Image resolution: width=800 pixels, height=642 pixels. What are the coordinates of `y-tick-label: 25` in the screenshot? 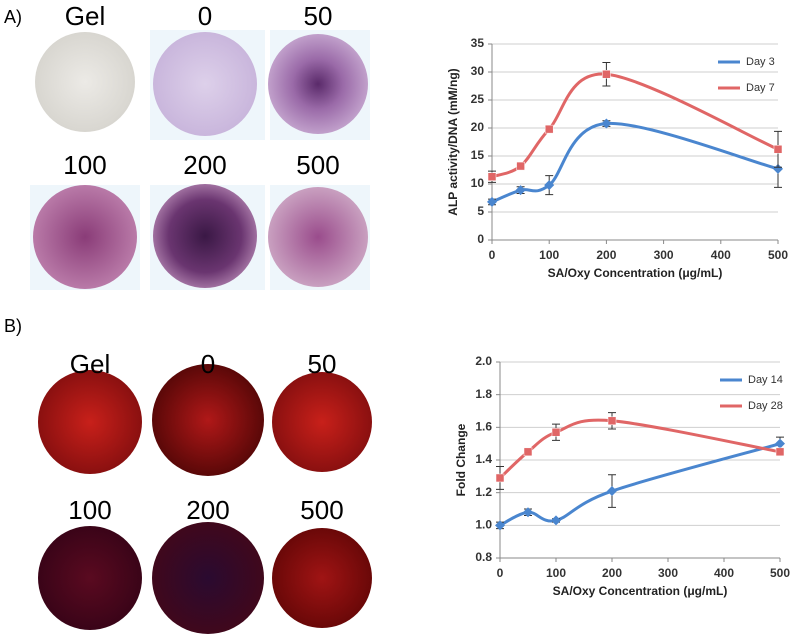 It's located at (478, 99).